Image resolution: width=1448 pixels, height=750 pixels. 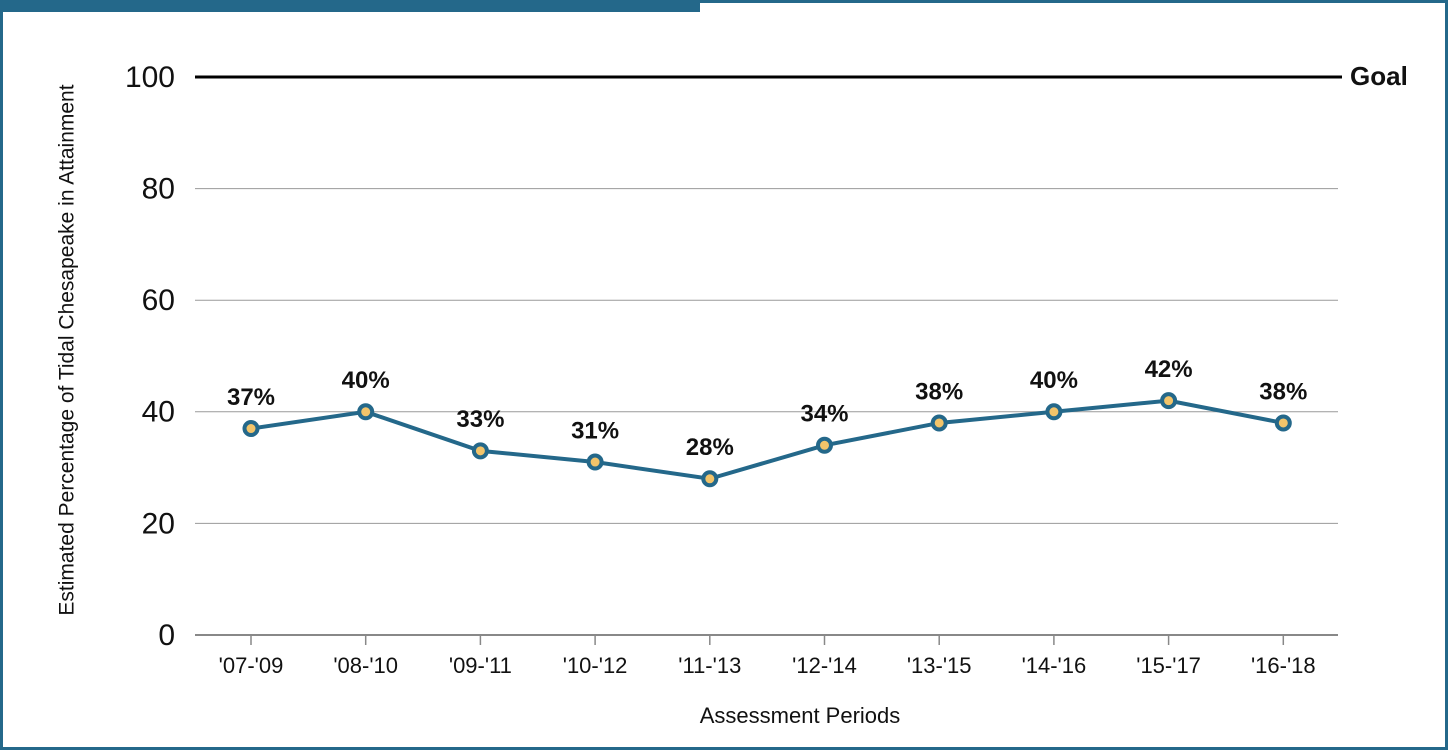 What do you see at coordinates (710, 447) in the screenshot?
I see `data-label: 28%` at bounding box center [710, 447].